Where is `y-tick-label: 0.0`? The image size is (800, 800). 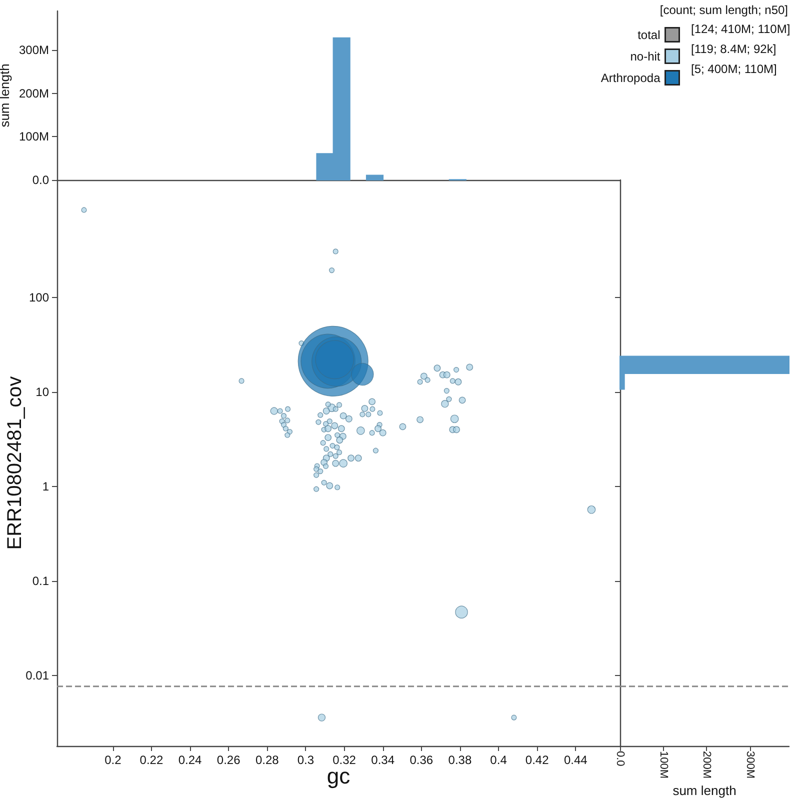 y-tick-label: 0.0 is located at coordinates (41, 180).